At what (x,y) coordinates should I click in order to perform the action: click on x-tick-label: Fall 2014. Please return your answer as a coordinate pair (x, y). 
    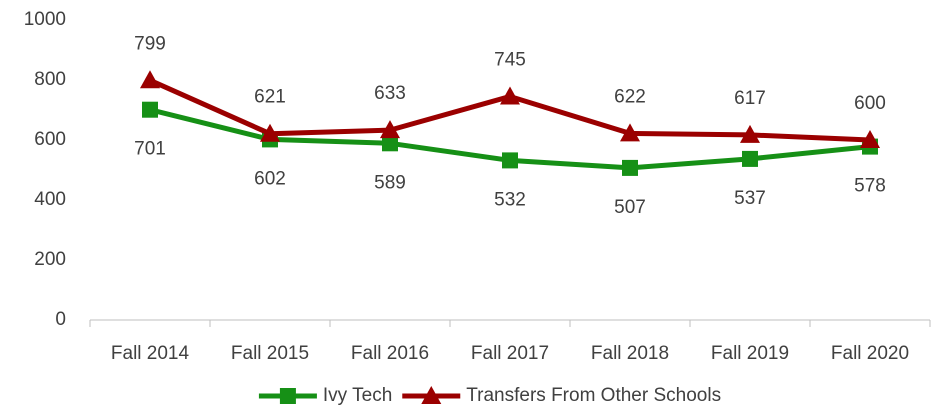
    Looking at the image, I should click on (150, 353).